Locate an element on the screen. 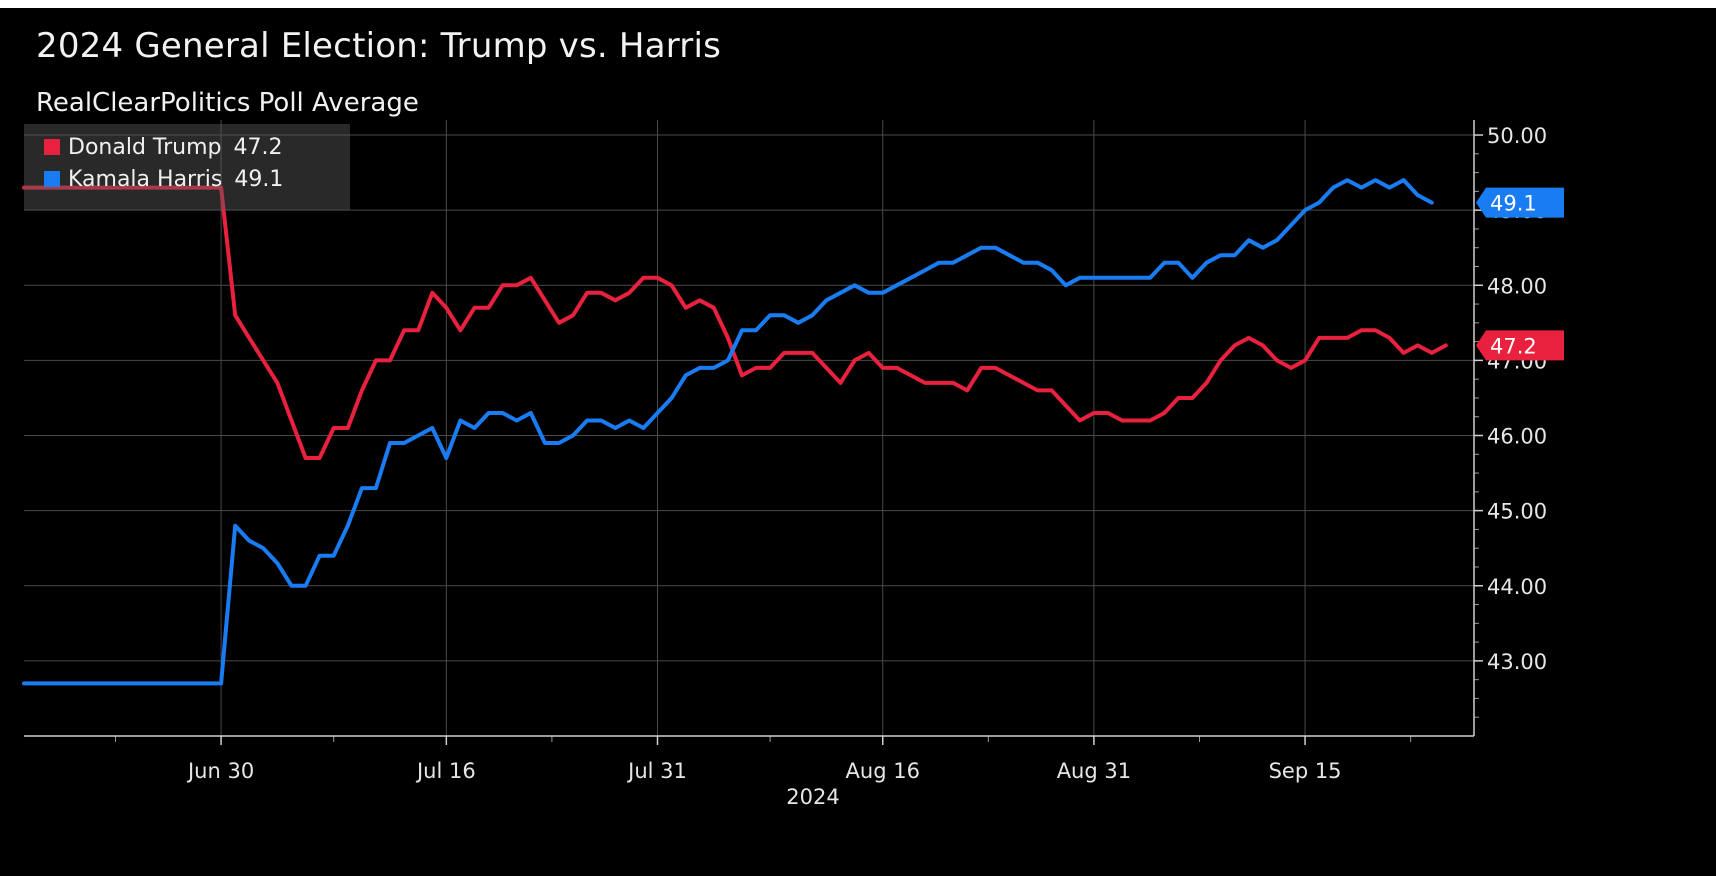  x-tick-label: Jul 31 is located at coordinates (656, 771).